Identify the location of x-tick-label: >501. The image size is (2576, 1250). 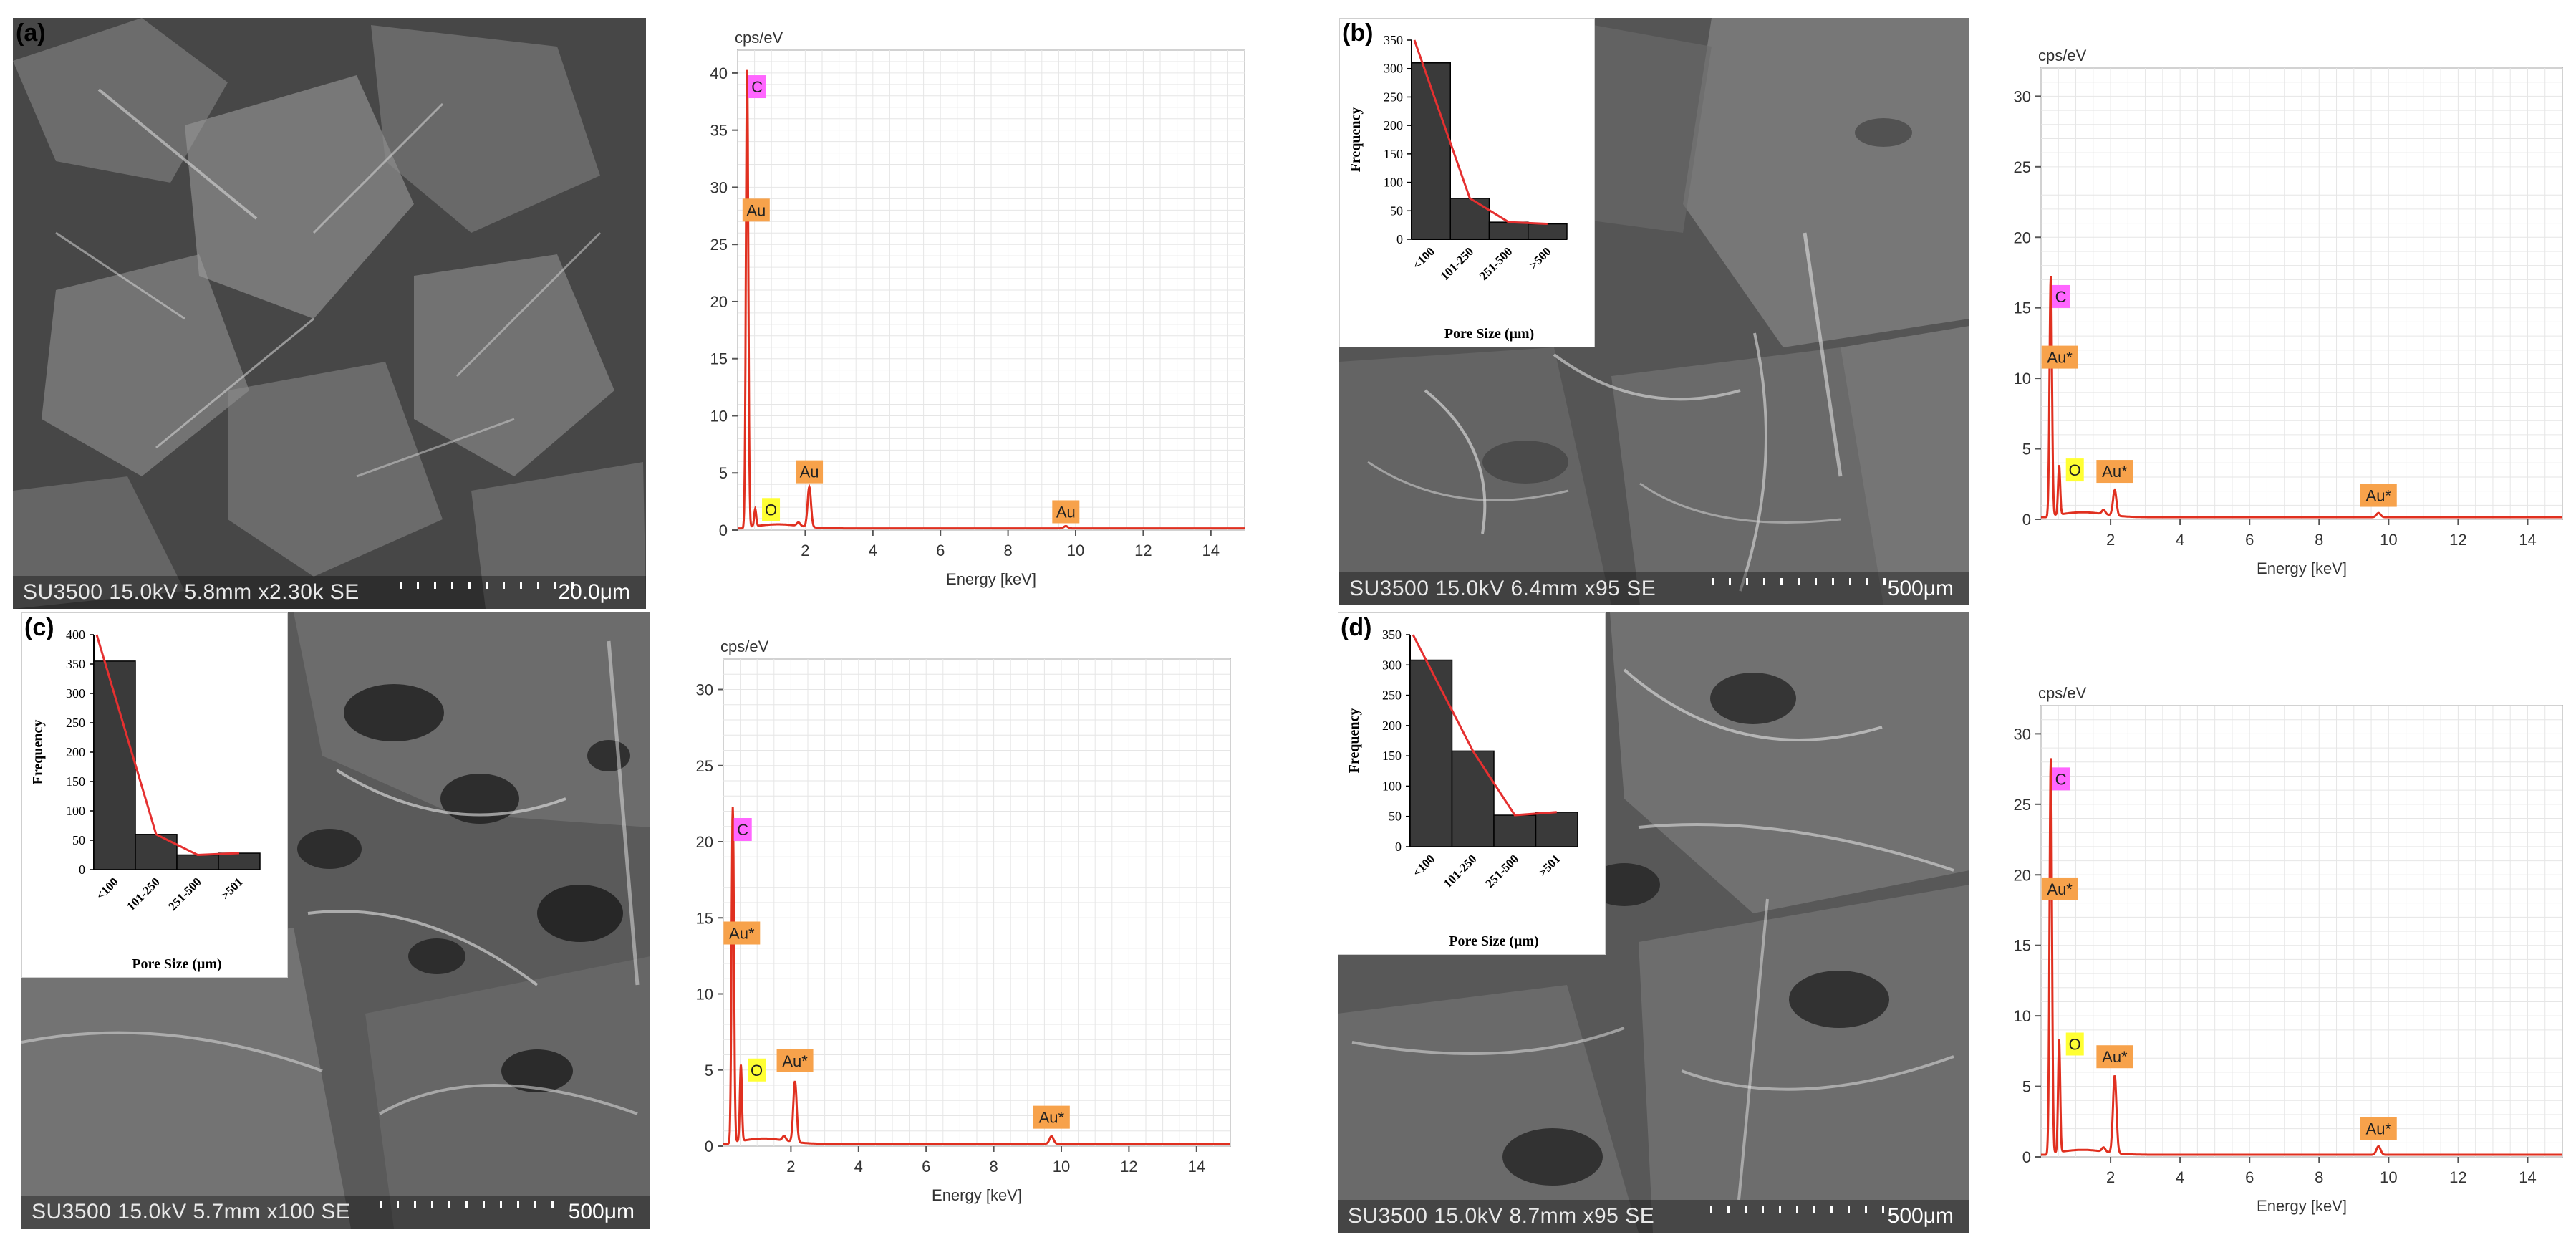
(232, 888).